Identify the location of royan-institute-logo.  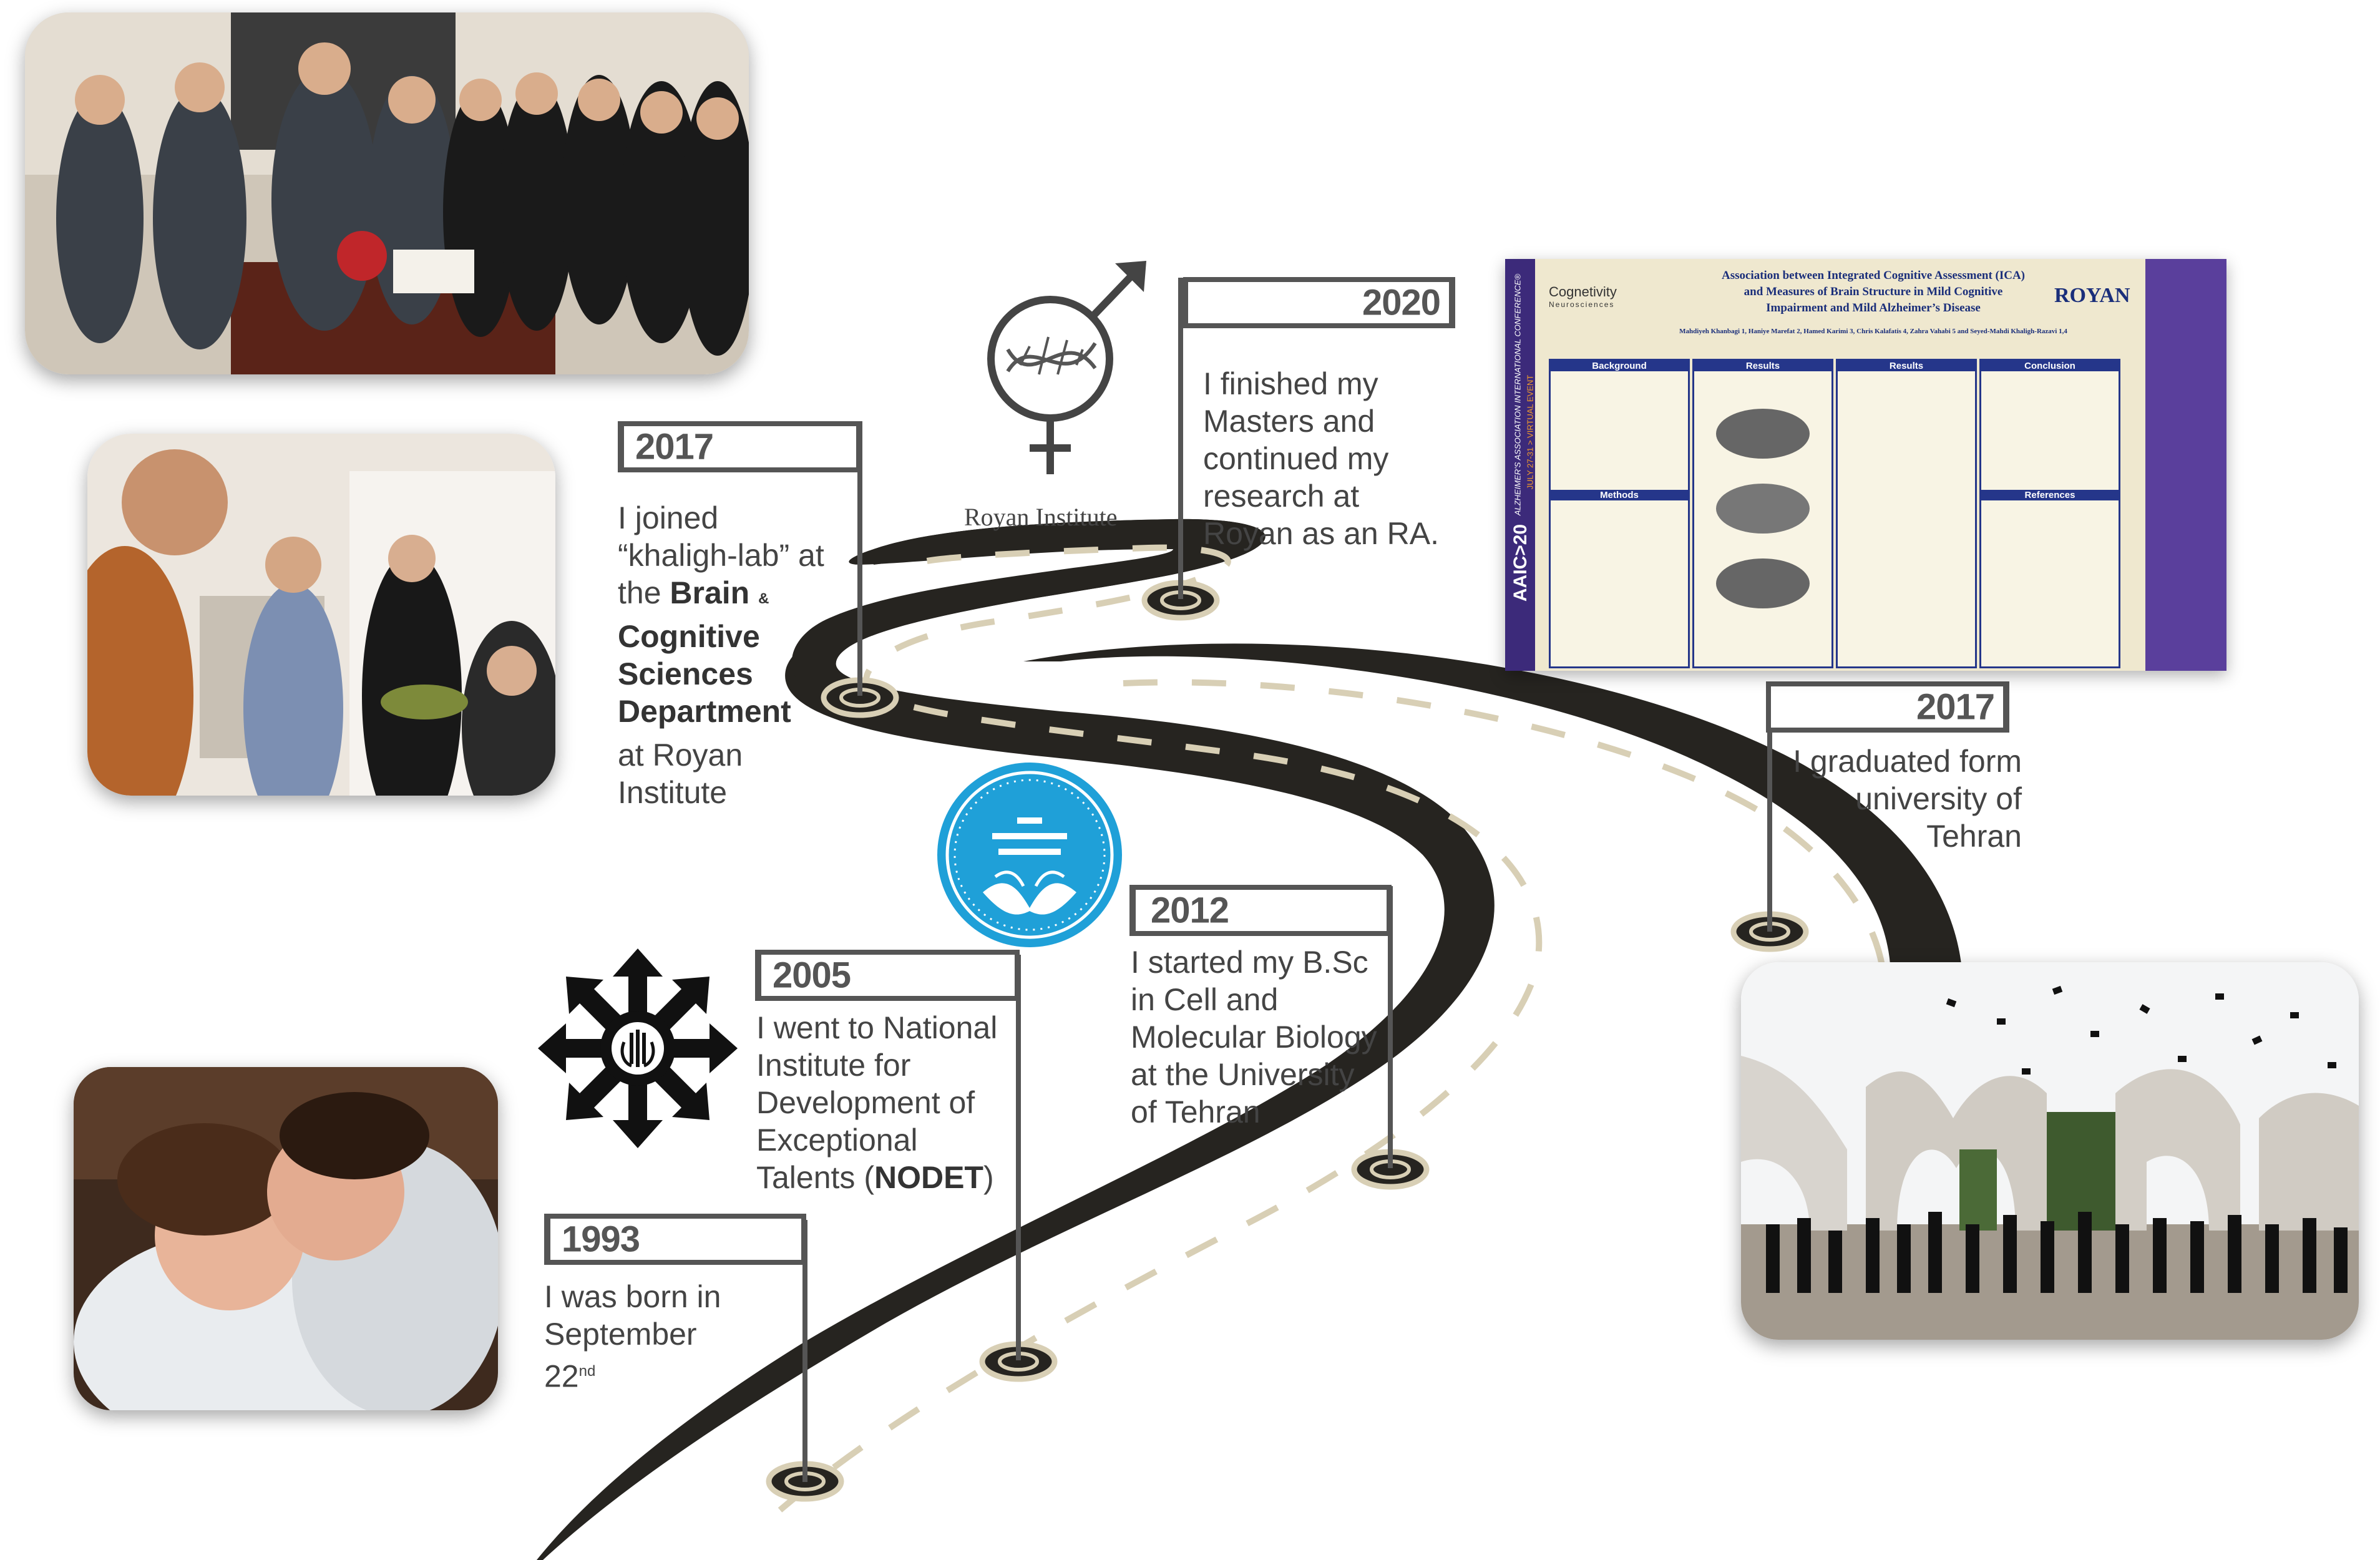
(1067, 367).